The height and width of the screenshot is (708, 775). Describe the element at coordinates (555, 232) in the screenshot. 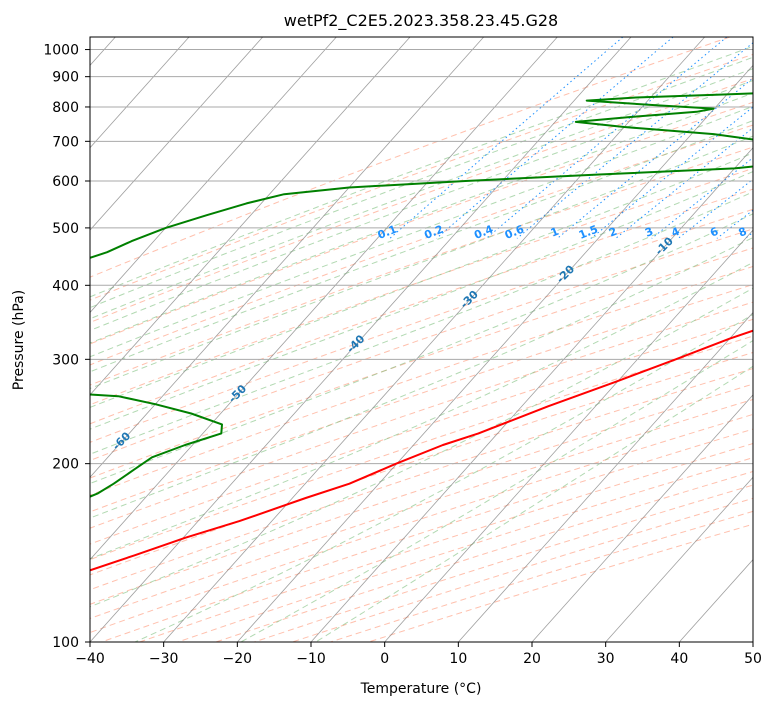

I see `mixing-ratio-label: 1` at that location.